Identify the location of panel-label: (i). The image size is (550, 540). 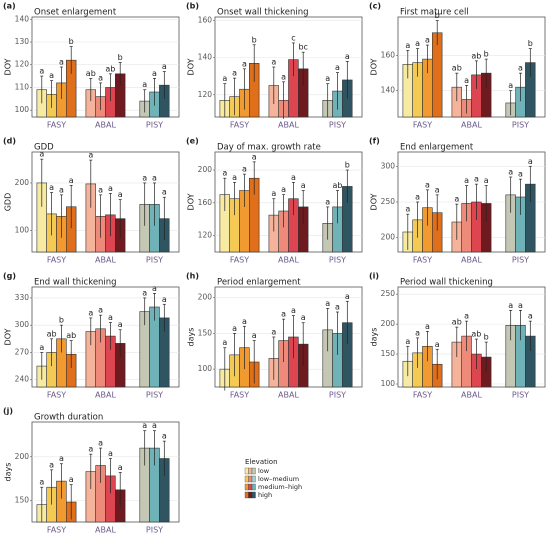
(374, 276).